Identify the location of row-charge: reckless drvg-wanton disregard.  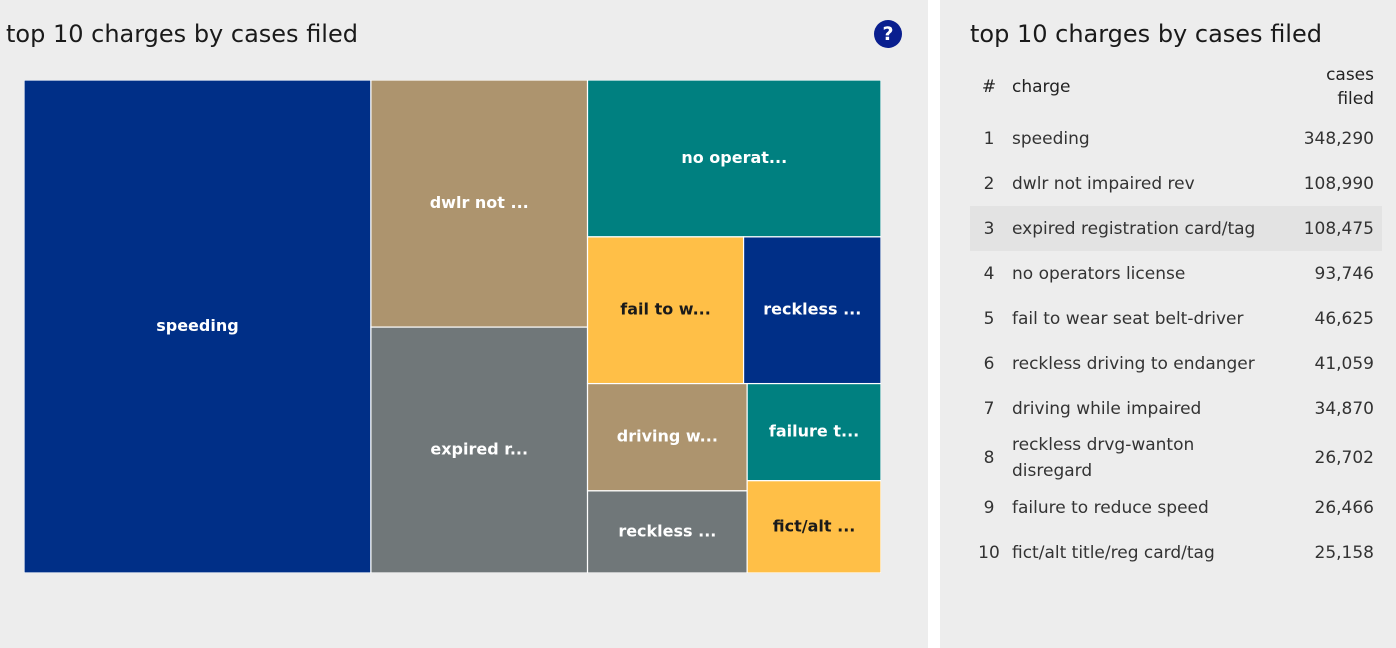
(1103, 458).